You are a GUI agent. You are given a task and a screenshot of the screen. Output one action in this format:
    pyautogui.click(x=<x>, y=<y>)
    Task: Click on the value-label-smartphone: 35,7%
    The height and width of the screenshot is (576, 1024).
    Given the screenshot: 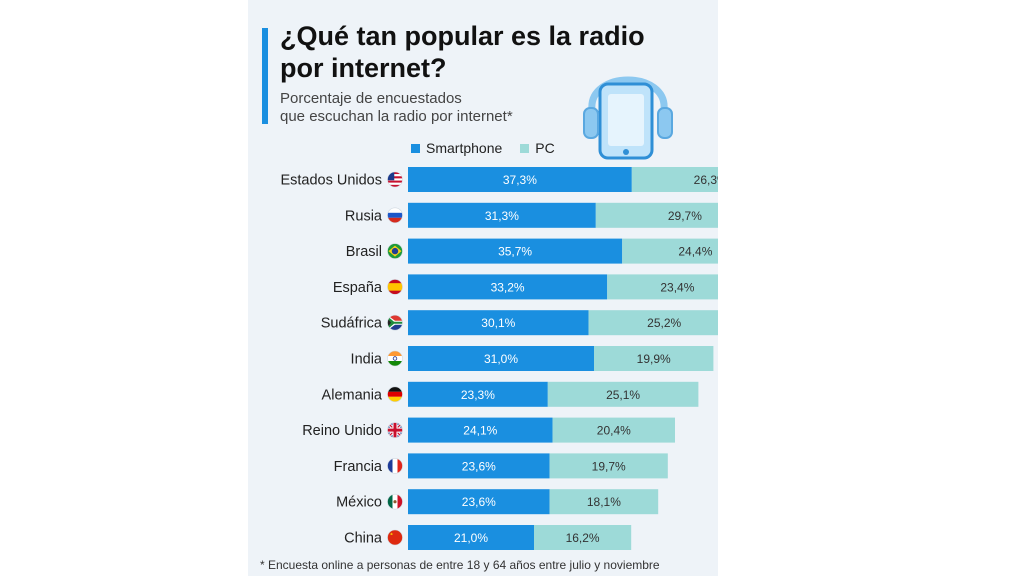 What is the action you would take?
    pyautogui.click(x=515, y=252)
    